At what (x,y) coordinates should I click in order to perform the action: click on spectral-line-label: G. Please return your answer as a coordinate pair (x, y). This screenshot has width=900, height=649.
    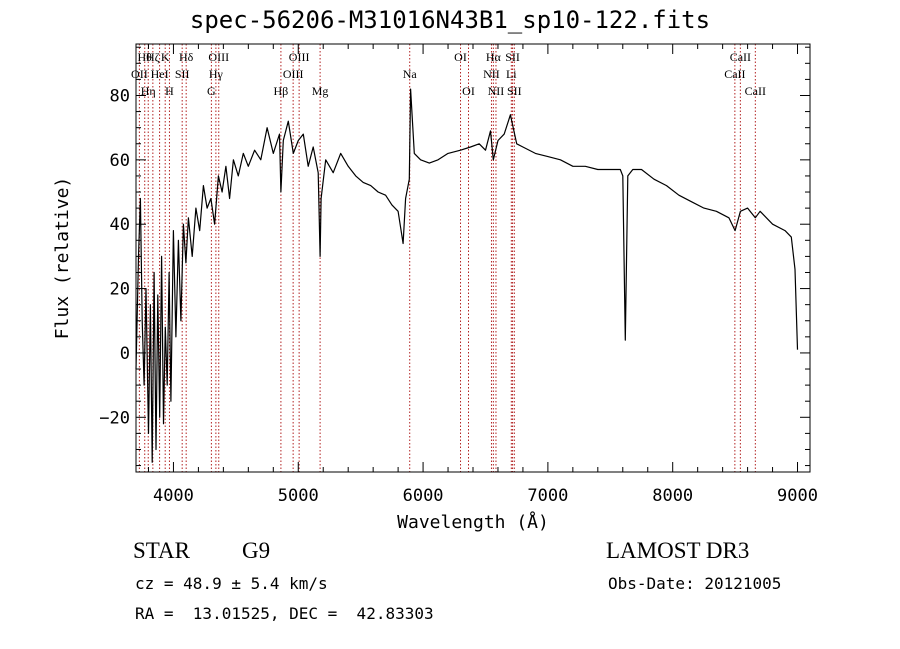
    Looking at the image, I should click on (211, 91).